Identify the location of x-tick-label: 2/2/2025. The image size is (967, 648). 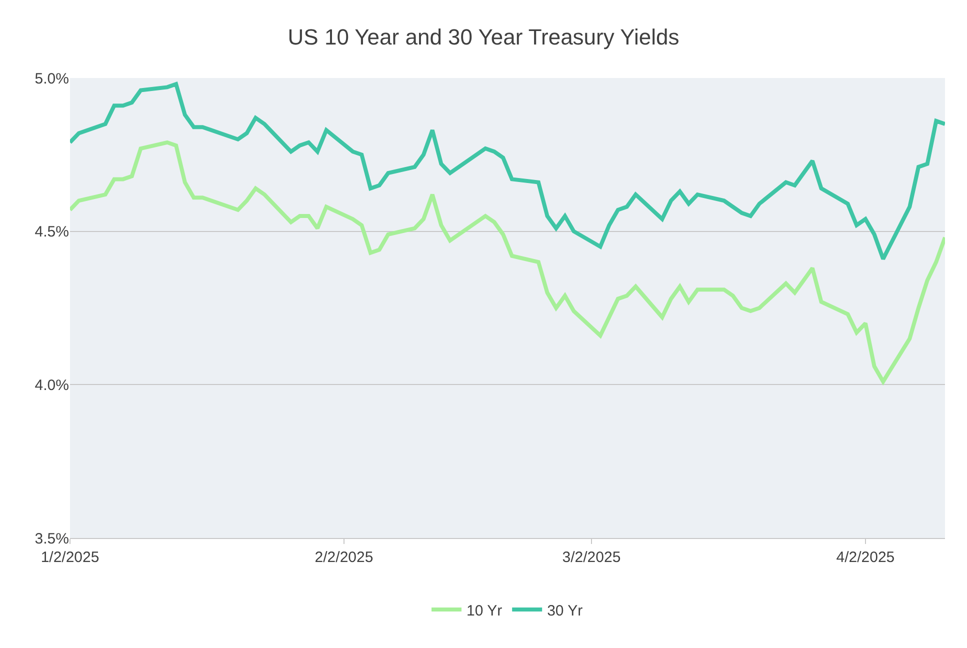
(344, 557).